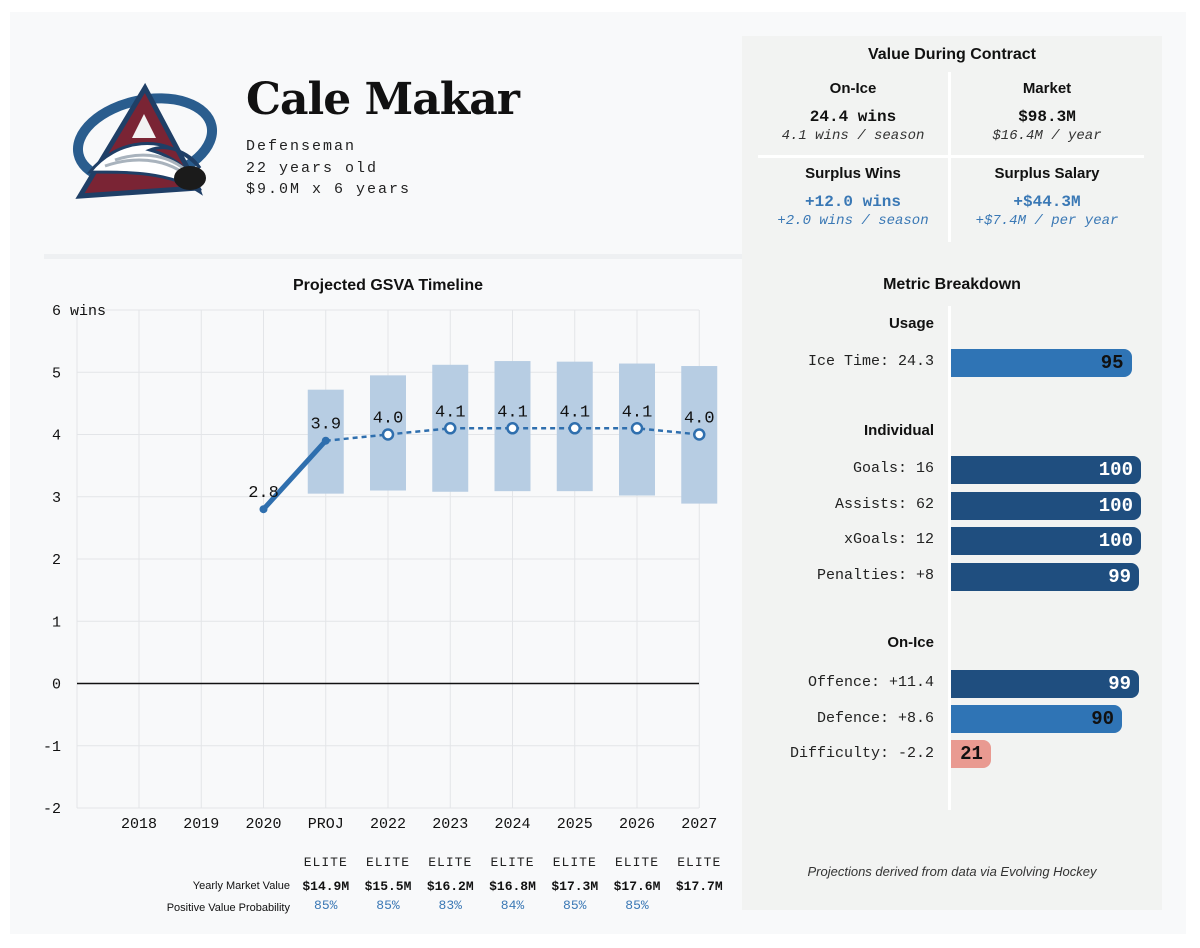  I want to click on metric-label-xgoals: xGoals: 12, so click(888, 539).